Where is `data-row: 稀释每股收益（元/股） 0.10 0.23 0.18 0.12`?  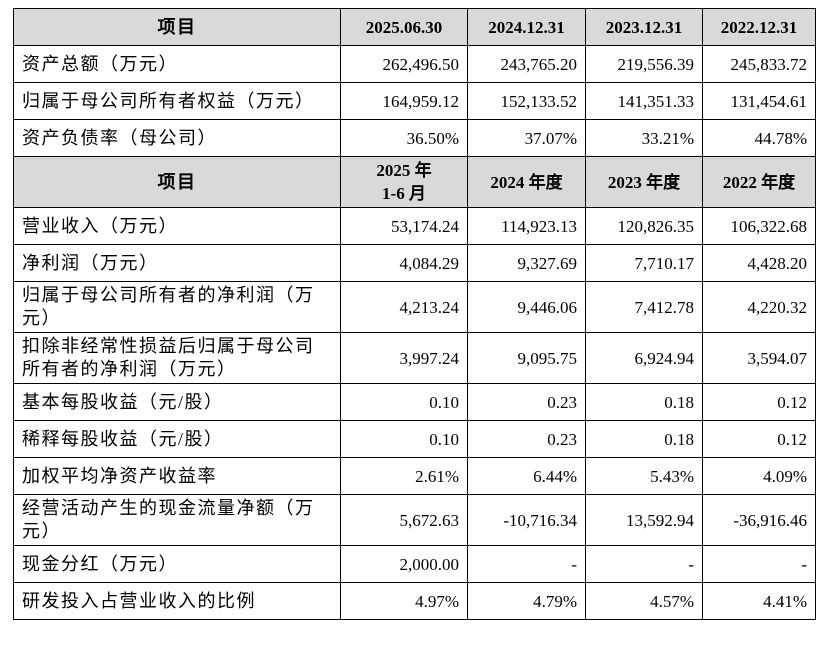
data-row: 稀释每股收益（元/股） 0.10 0.23 0.18 0.12 is located at coordinates (414, 439).